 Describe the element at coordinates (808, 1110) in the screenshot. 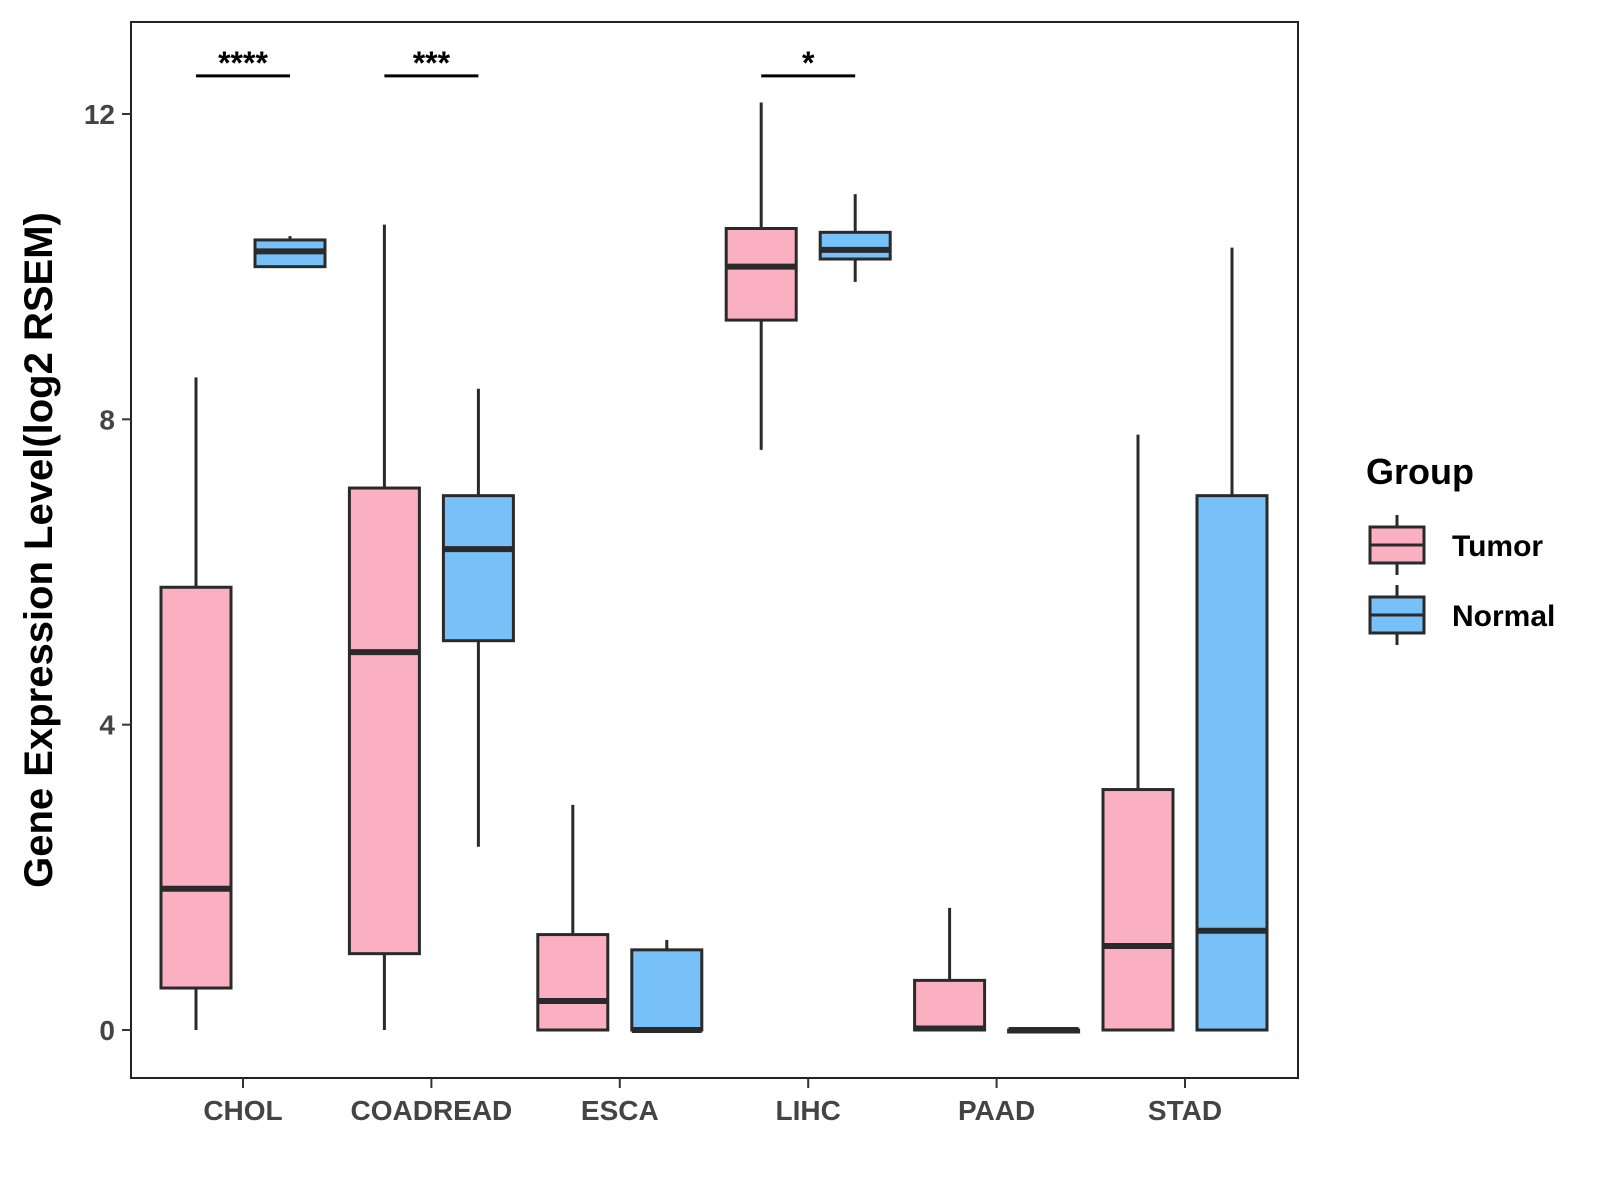

I see `x-tick-label: LIHC` at that location.